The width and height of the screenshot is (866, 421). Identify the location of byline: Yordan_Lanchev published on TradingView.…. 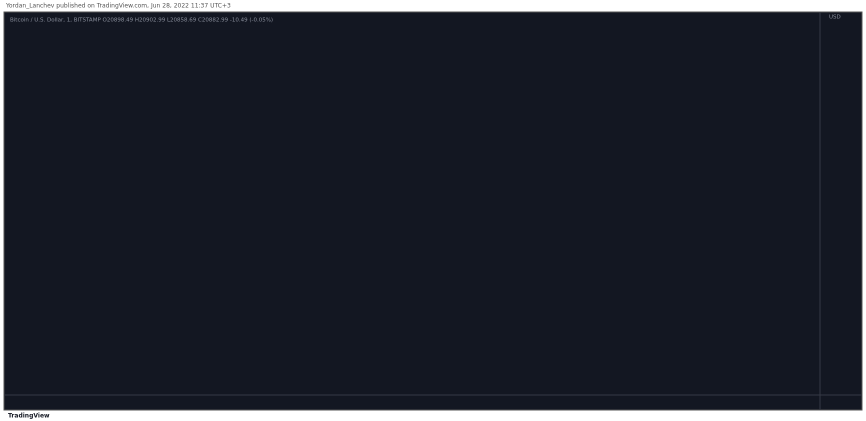
(118, 6).